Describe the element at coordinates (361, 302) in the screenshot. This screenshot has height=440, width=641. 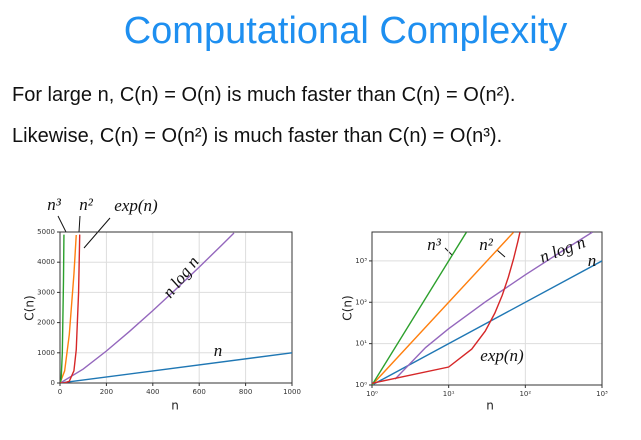
I see `y-tick-label: 10²` at that location.